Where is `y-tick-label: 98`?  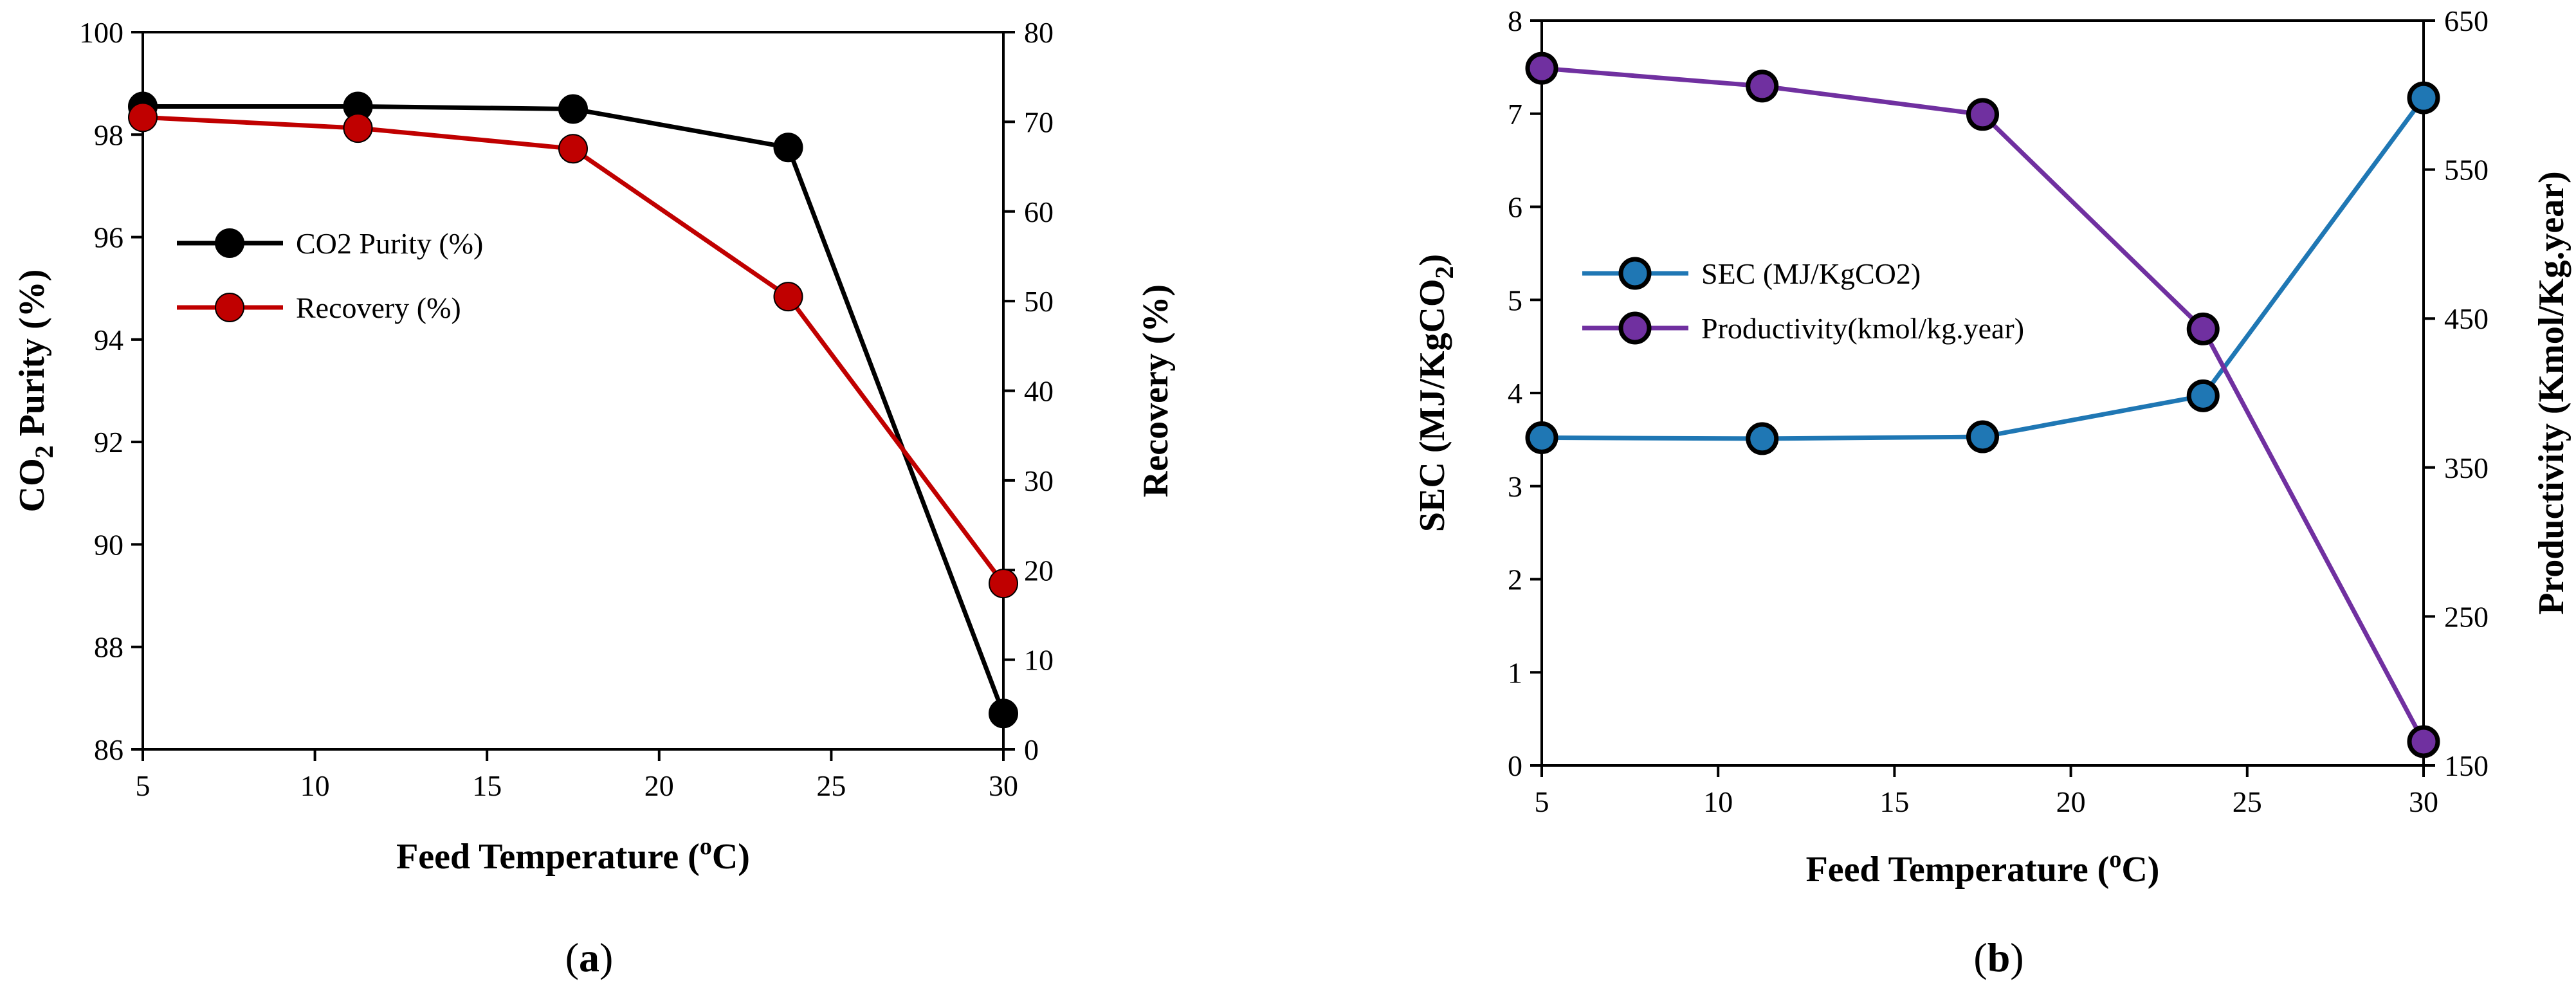 y-tick-label: 98 is located at coordinates (108, 134).